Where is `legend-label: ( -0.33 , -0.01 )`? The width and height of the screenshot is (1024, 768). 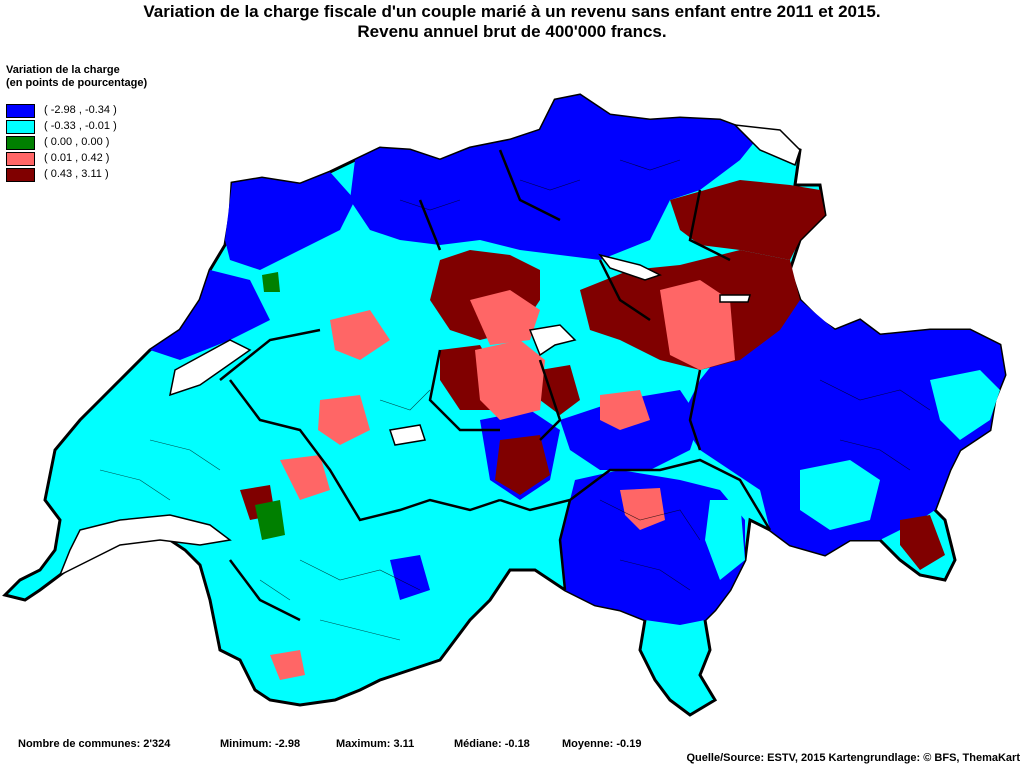
legend-label: ( -0.33 , -0.01 ) is located at coordinates (80, 126).